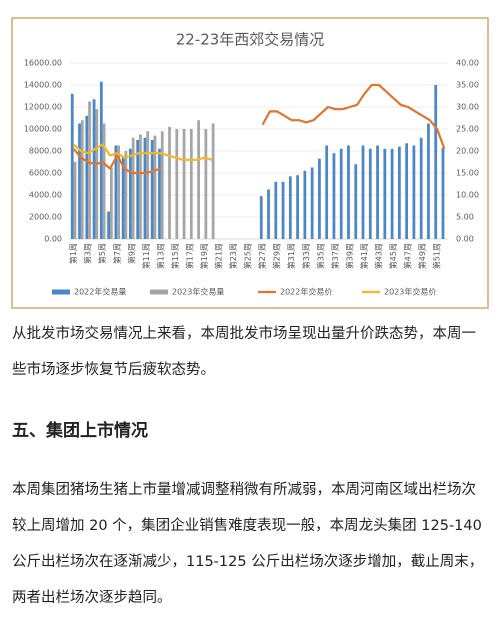 The height and width of the screenshot is (621, 500). What do you see at coordinates (422, 256) in the screenshot?
I see `x-tick-label: 第49周` at bounding box center [422, 256].